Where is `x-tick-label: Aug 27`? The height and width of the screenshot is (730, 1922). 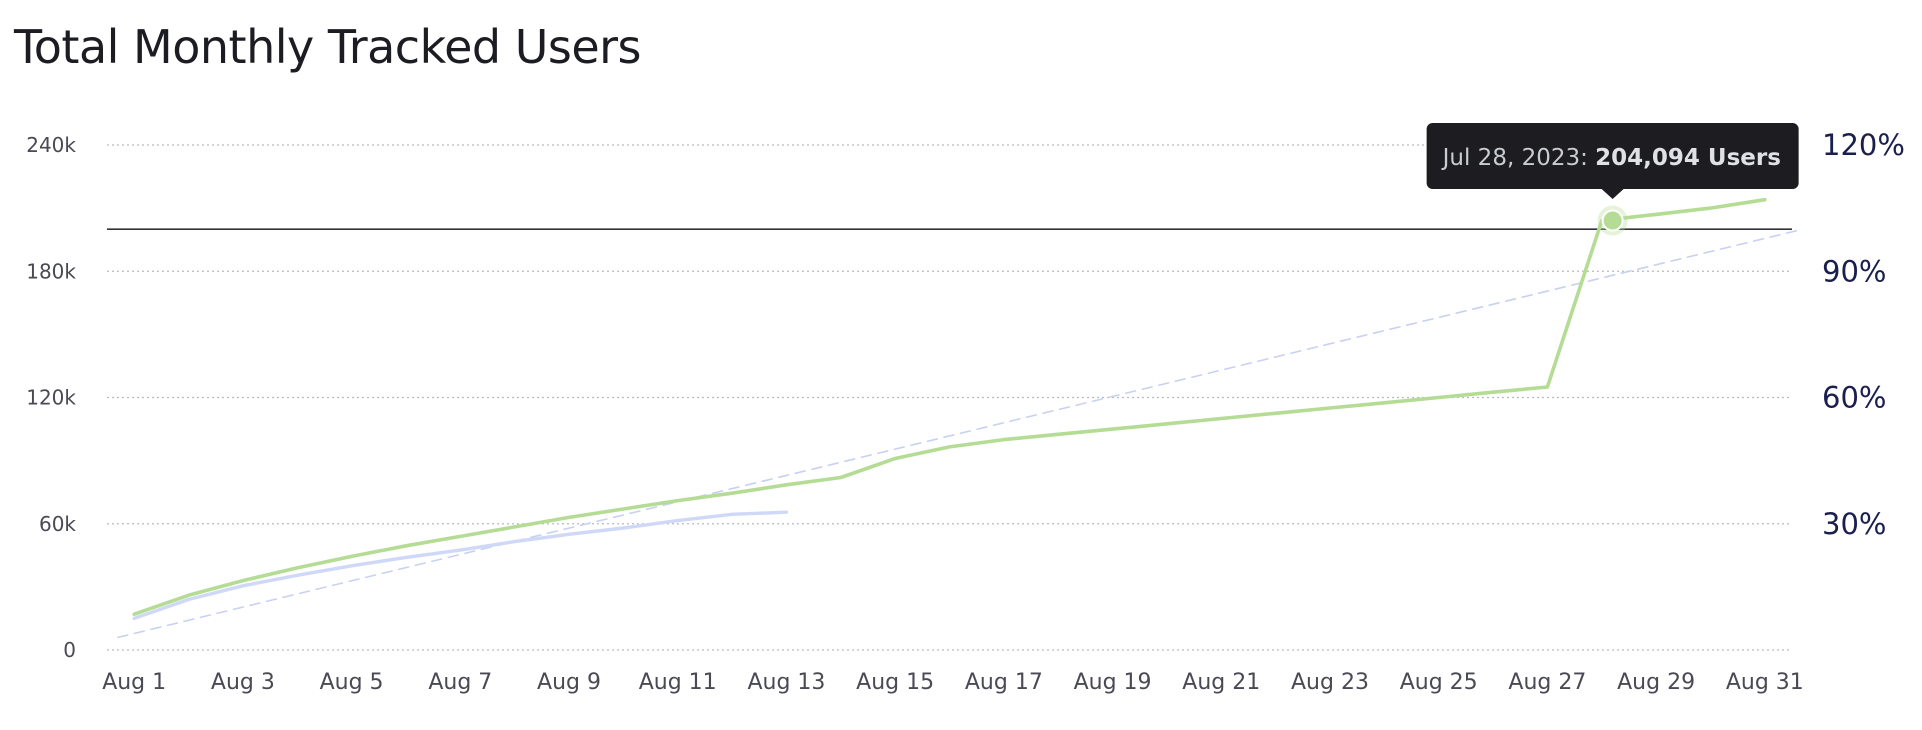
x-tick-label: Aug 27 is located at coordinates (1547, 682).